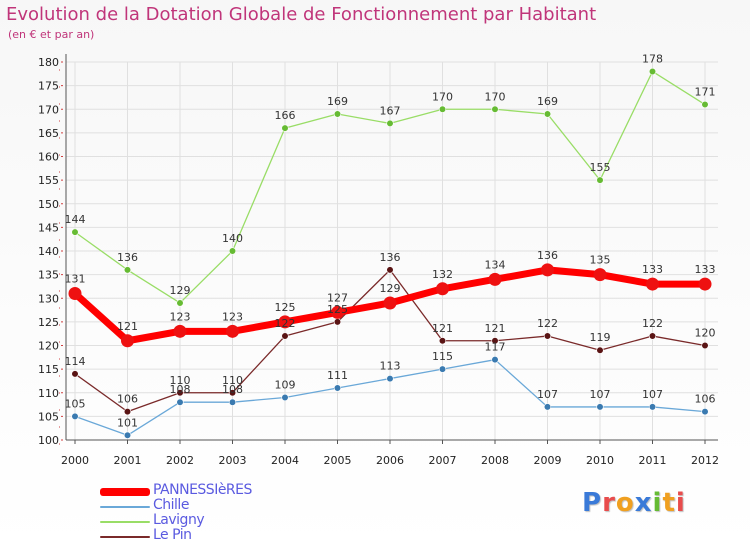 Image resolution: width=750 pixels, height=550 pixels. What do you see at coordinates (442, 356) in the screenshot?
I see `data-label: 115` at bounding box center [442, 356].